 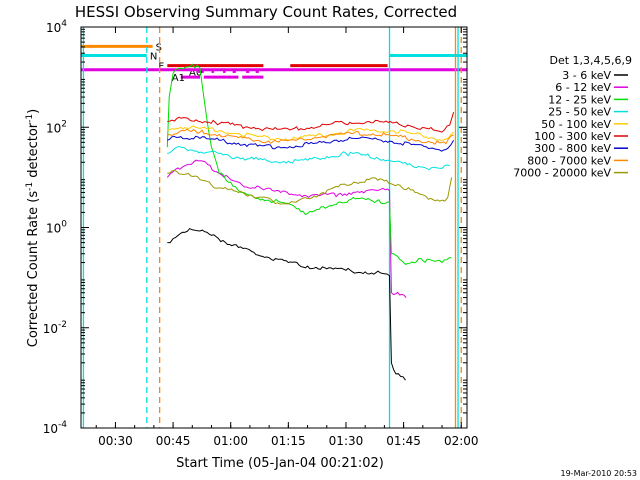 What do you see at coordinates (55, 328) in the screenshot?
I see `y-tick-label: 10⁻²` at bounding box center [55, 328].